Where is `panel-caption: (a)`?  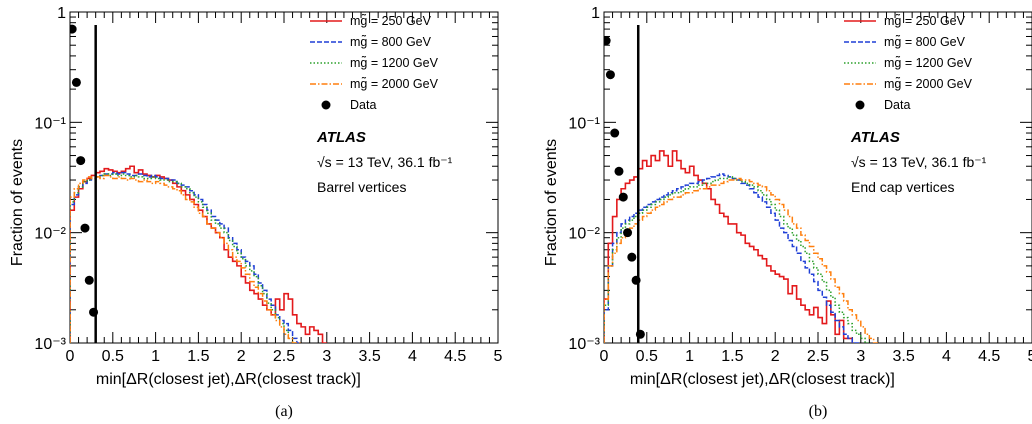
panel-caption: (a) is located at coordinates (284, 411).